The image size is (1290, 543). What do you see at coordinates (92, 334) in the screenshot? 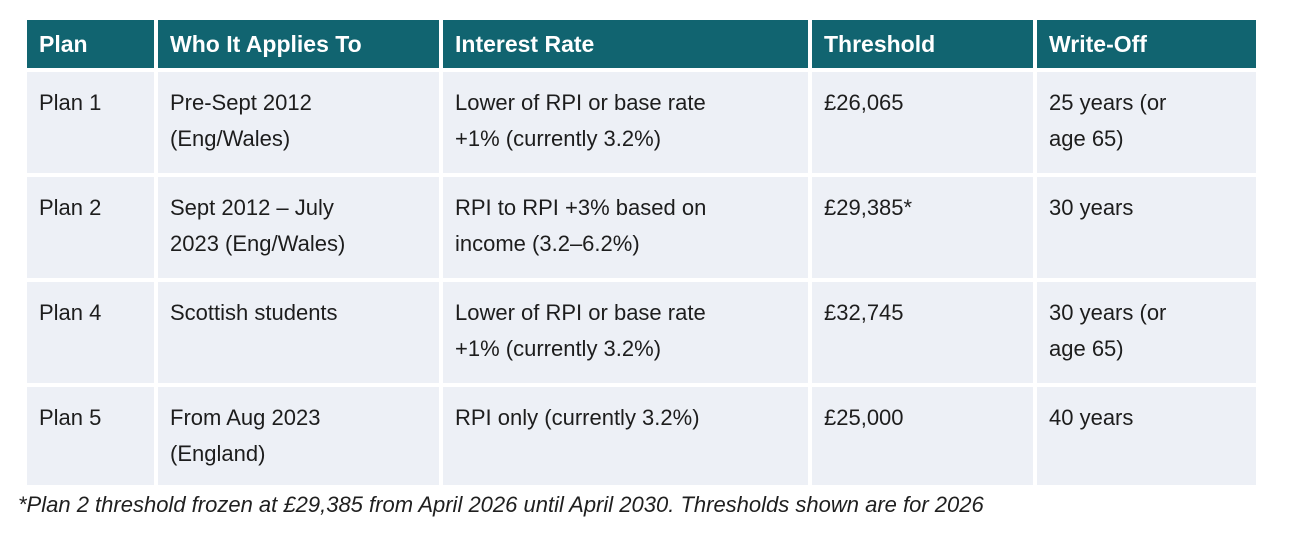
I see `cell-plan: Plan 4` at bounding box center [92, 334].